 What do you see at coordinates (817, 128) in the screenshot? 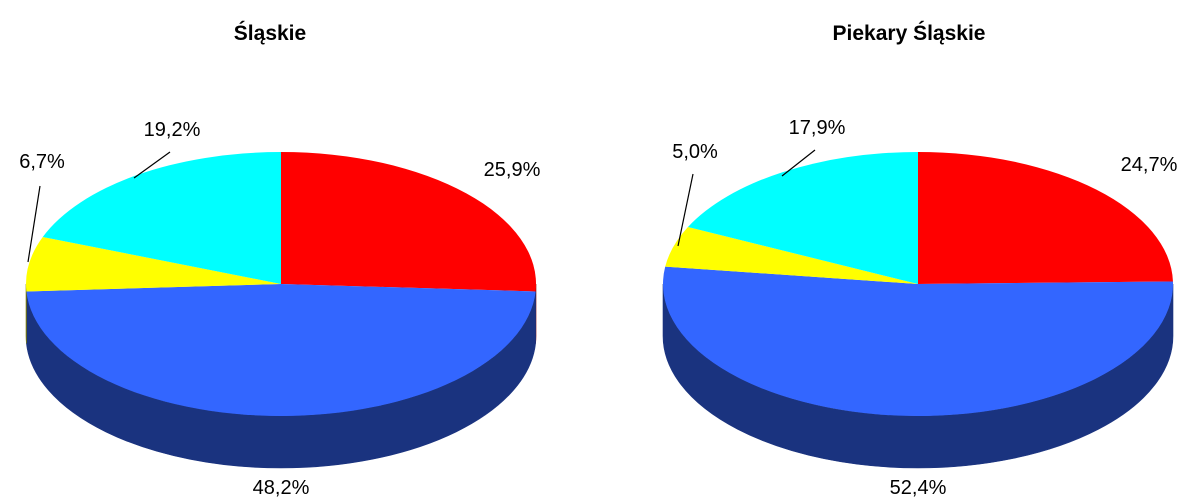
I see `data-label-1-3: 17,9%` at bounding box center [817, 128].